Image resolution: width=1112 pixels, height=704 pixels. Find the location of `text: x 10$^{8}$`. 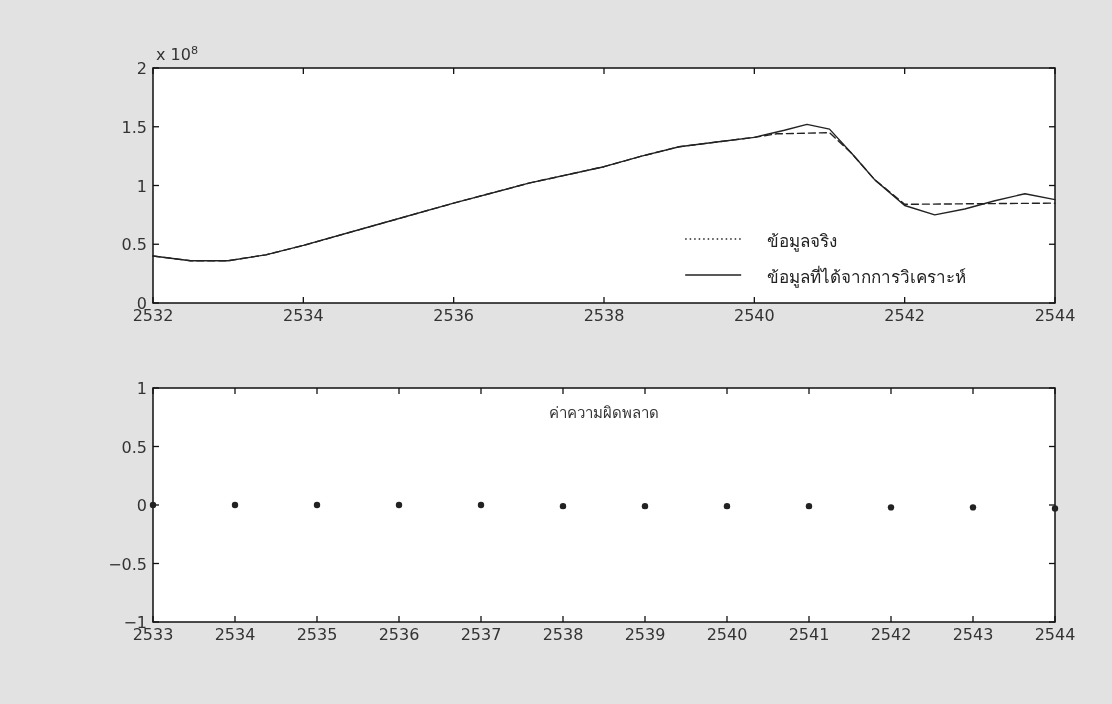

text: x 10$^{8}$ is located at coordinates (177, 53).